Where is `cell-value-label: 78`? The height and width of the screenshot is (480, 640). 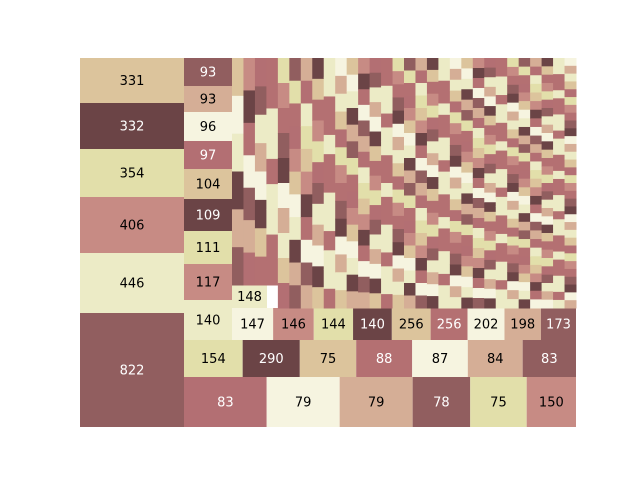 cell-value-label: 78 is located at coordinates (441, 403).